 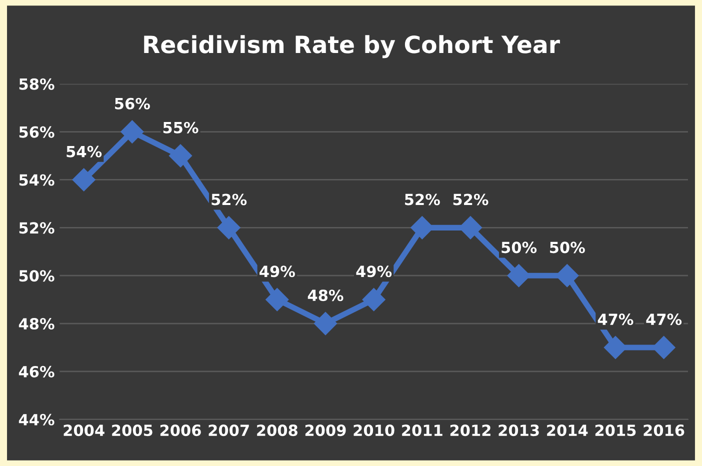 What do you see at coordinates (374, 430) in the screenshot?
I see `x-tick-label: 2010` at bounding box center [374, 430].